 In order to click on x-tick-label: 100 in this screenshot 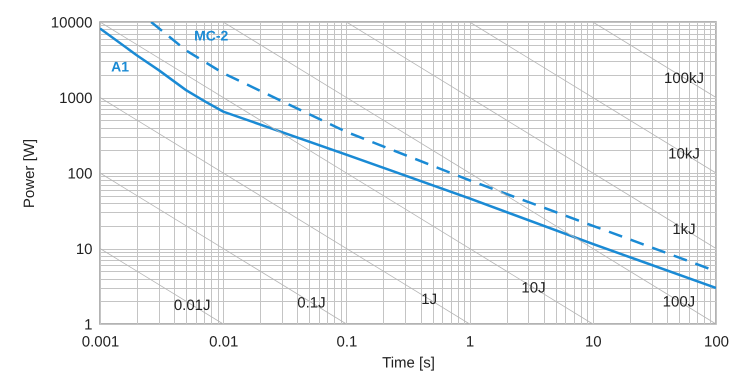, I will do `click(717, 342)`.